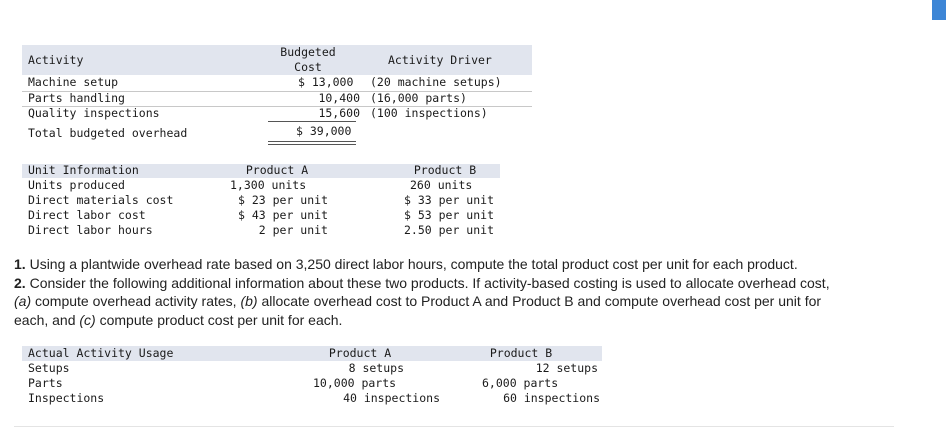 The height and width of the screenshot is (429, 946). Describe the element at coordinates (83, 170) in the screenshot. I see `col-header-unit-information: Unit Information` at that location.